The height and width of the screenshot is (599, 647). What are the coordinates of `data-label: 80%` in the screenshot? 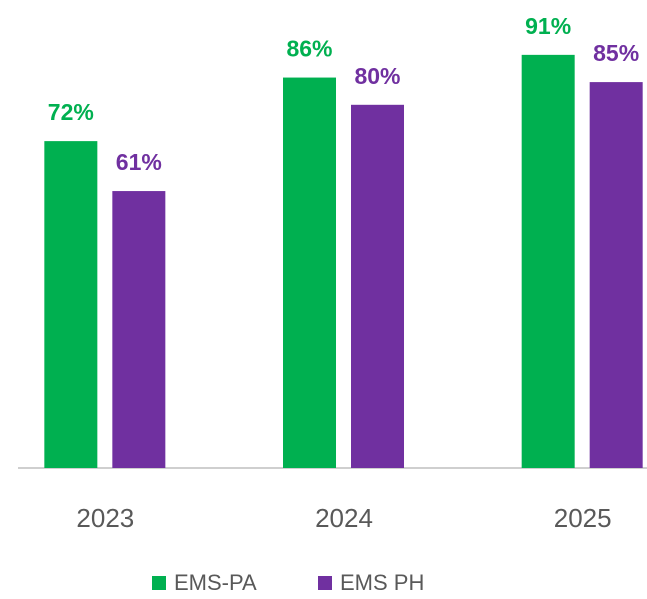 It's located at (377, 76).